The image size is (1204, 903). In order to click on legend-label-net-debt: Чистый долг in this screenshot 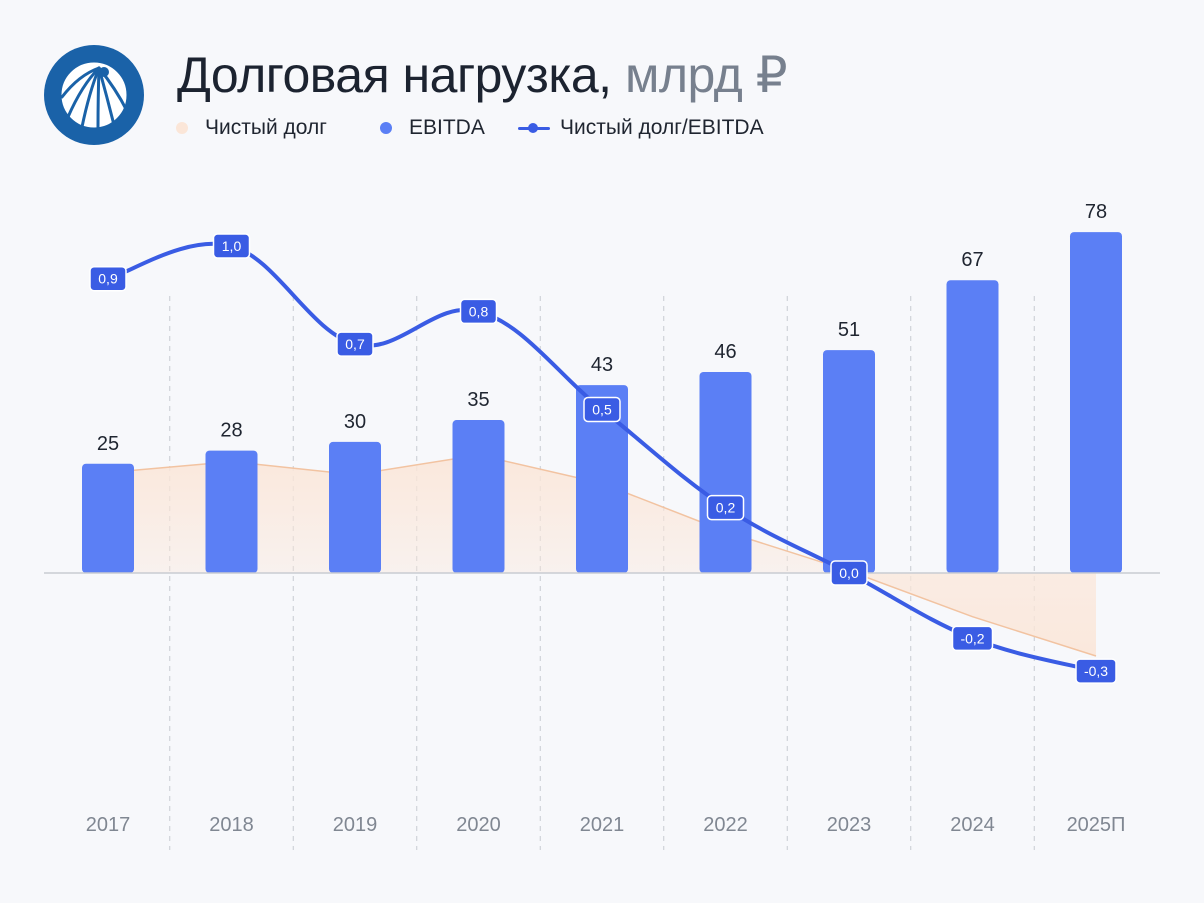, I will do `click(266, 127)`.